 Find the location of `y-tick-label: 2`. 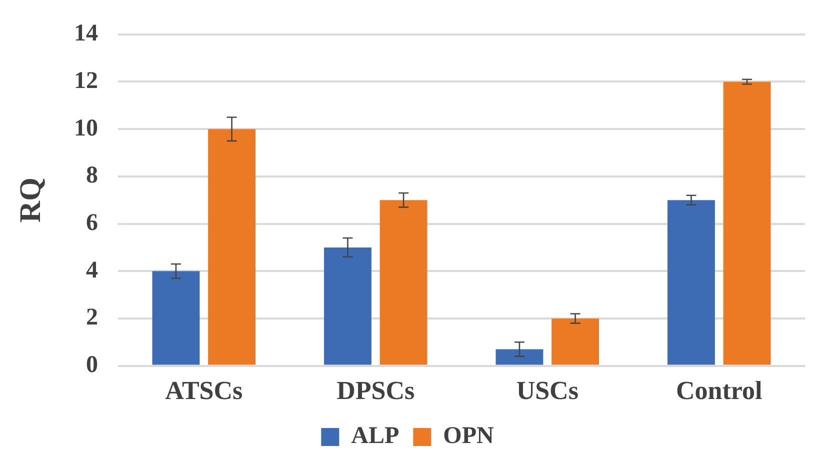

y-tick-label: 2 is located at coordinates (92, 317).